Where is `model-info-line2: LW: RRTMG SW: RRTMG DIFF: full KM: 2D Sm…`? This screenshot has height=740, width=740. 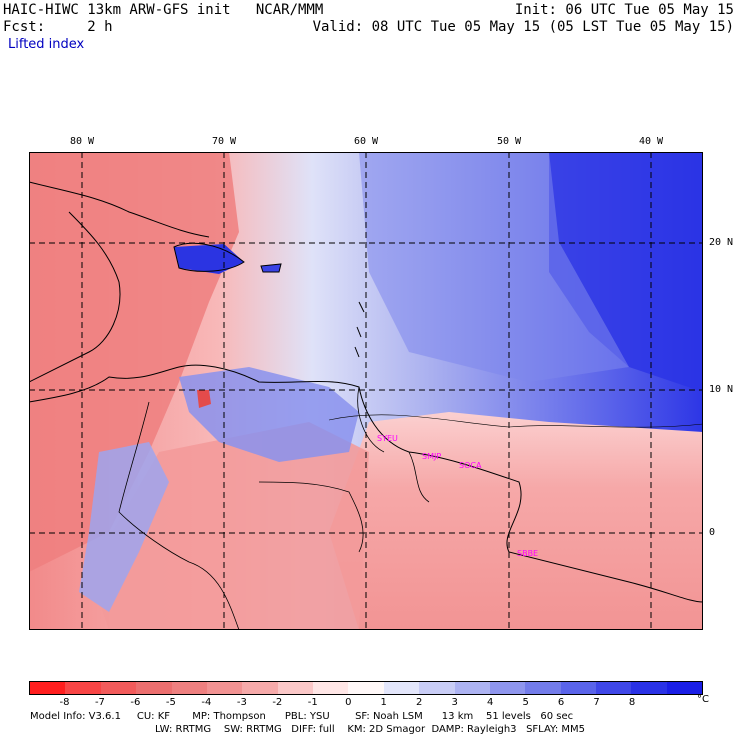
model-info-line2: LW: RRTMG SW: RRTMG DIFF: full KM: 2D Sm… is located at coordinates (370, 729).